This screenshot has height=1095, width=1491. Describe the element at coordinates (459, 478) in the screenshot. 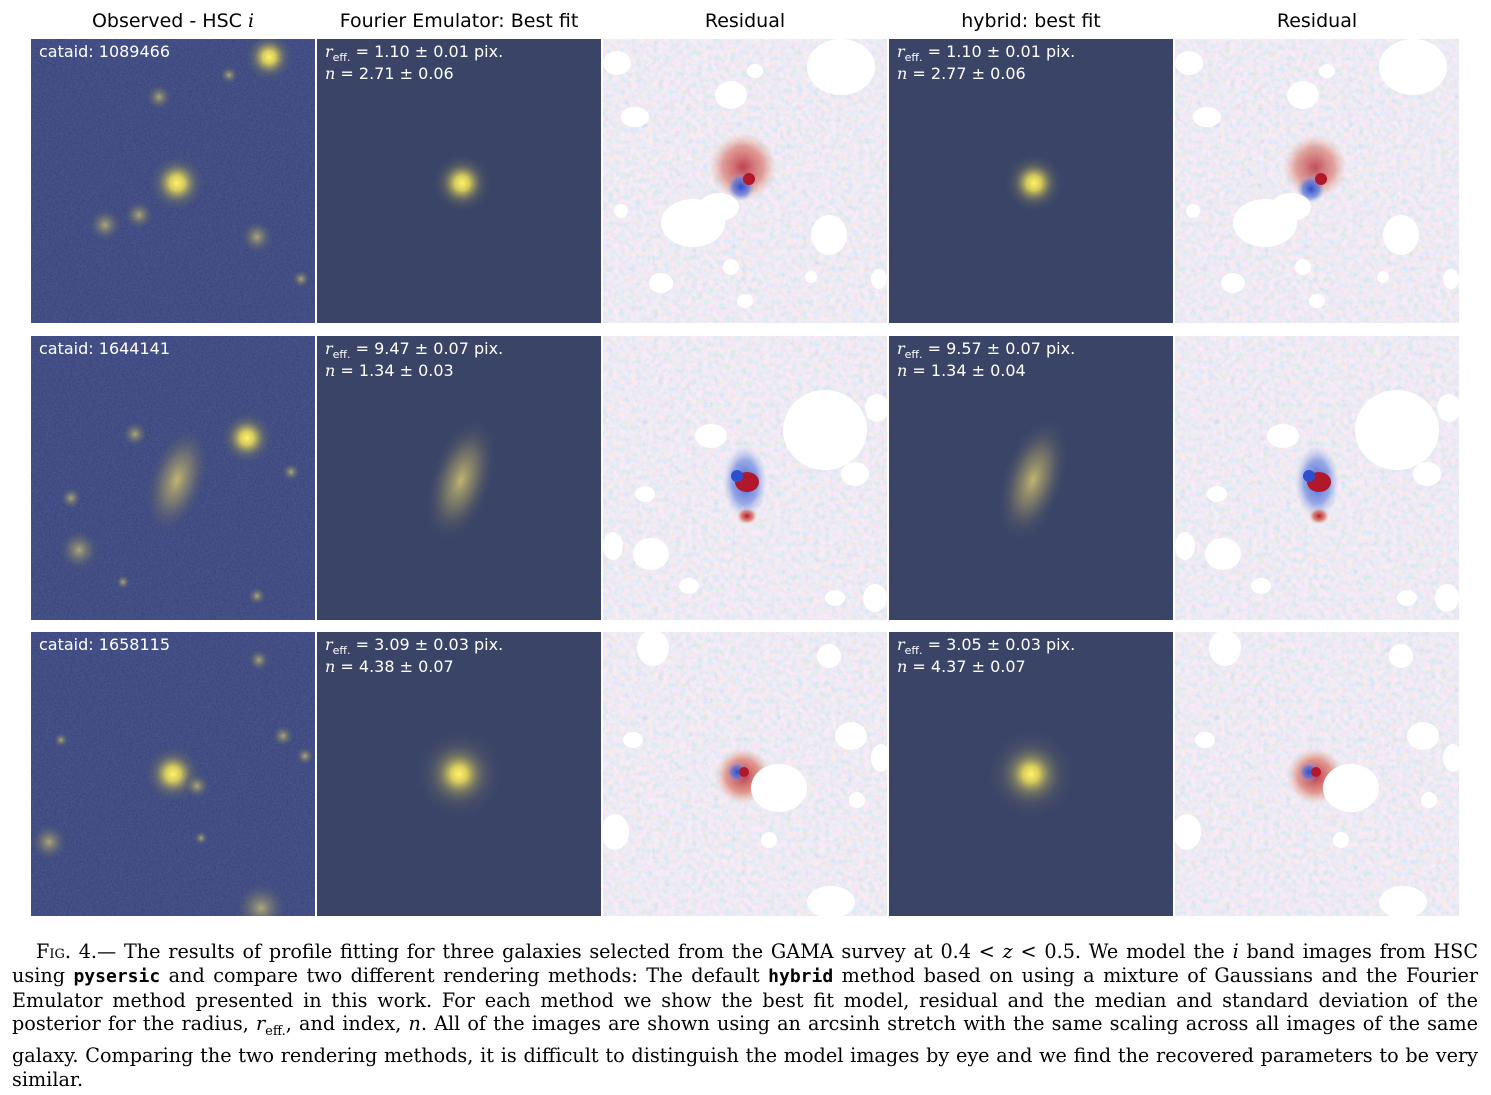

I see `fourier-model-row2: reff. = 9.47 ± 0.07 pix. n = 1.34 ± 0.03` at that location.